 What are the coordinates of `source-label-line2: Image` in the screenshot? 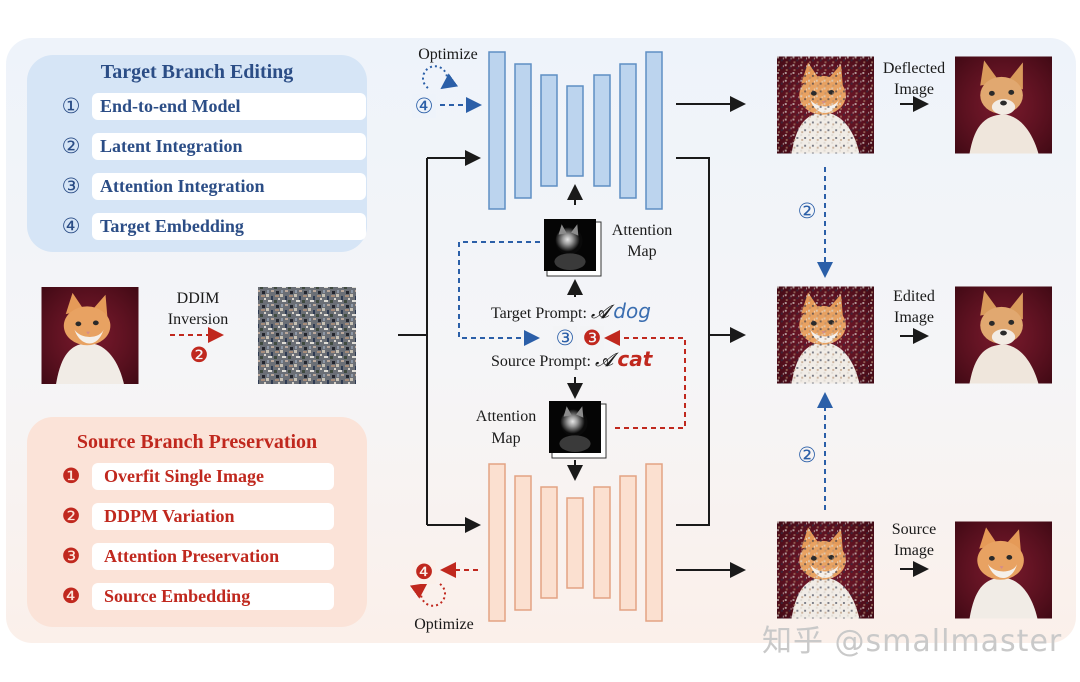 It's located at (914, 550).